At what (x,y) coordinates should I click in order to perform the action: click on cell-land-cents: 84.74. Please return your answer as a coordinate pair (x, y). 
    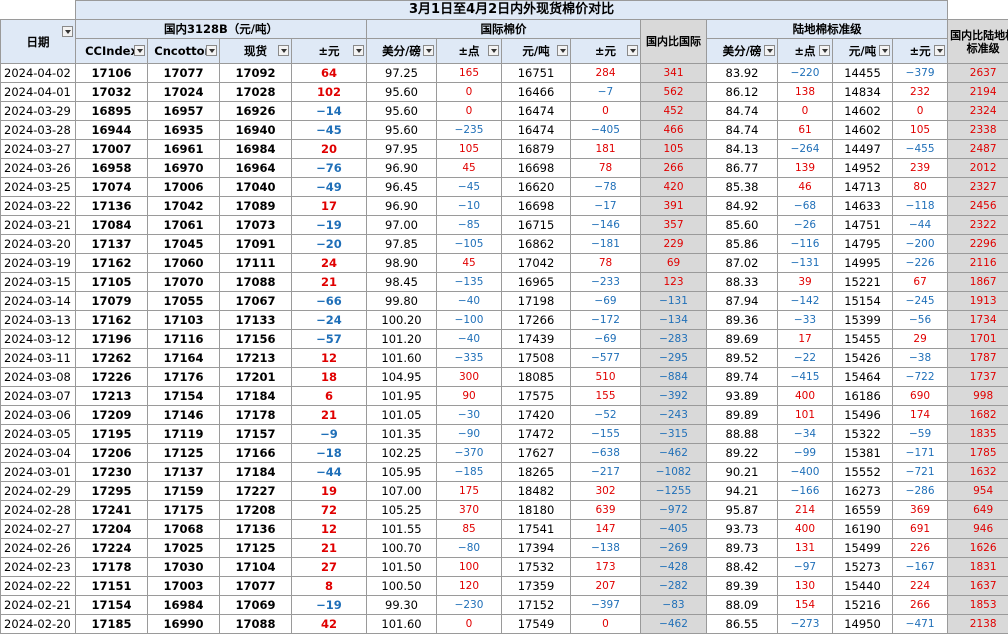
    Looking at the image, I should click on (742, 130).